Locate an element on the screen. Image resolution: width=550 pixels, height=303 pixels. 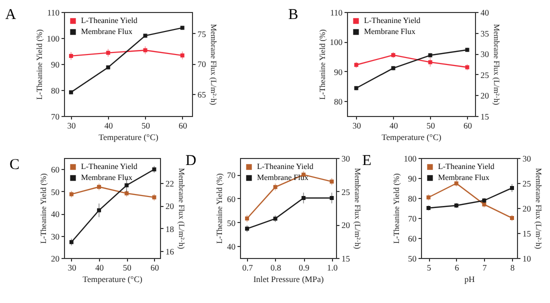
y2-tick-label: 18 is located at coordinates (170, 229).